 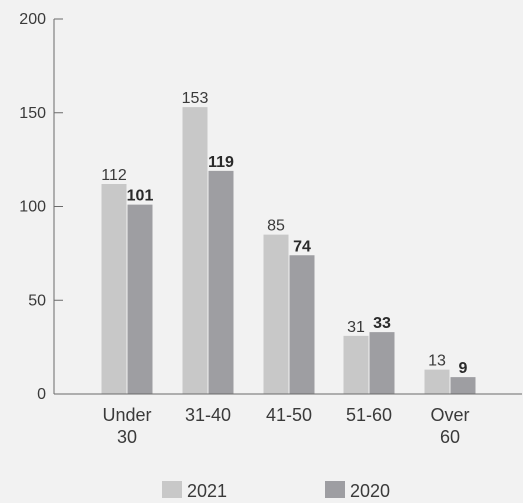 I want to click on legend: 2021 2020, so click(x=276, y=491).